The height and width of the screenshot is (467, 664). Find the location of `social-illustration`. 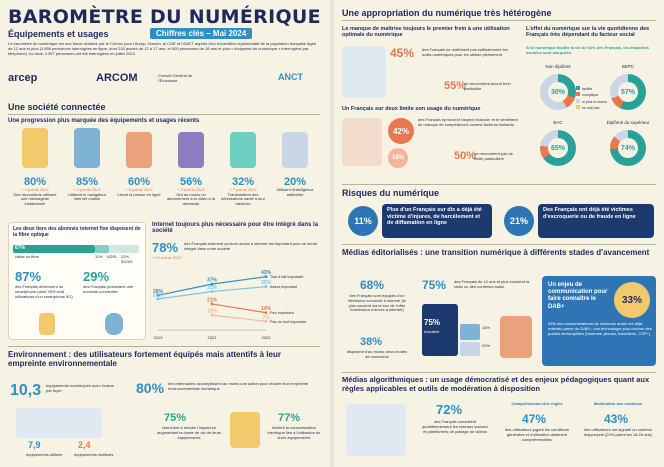

social-illustration is located at coordinates (376, 430).